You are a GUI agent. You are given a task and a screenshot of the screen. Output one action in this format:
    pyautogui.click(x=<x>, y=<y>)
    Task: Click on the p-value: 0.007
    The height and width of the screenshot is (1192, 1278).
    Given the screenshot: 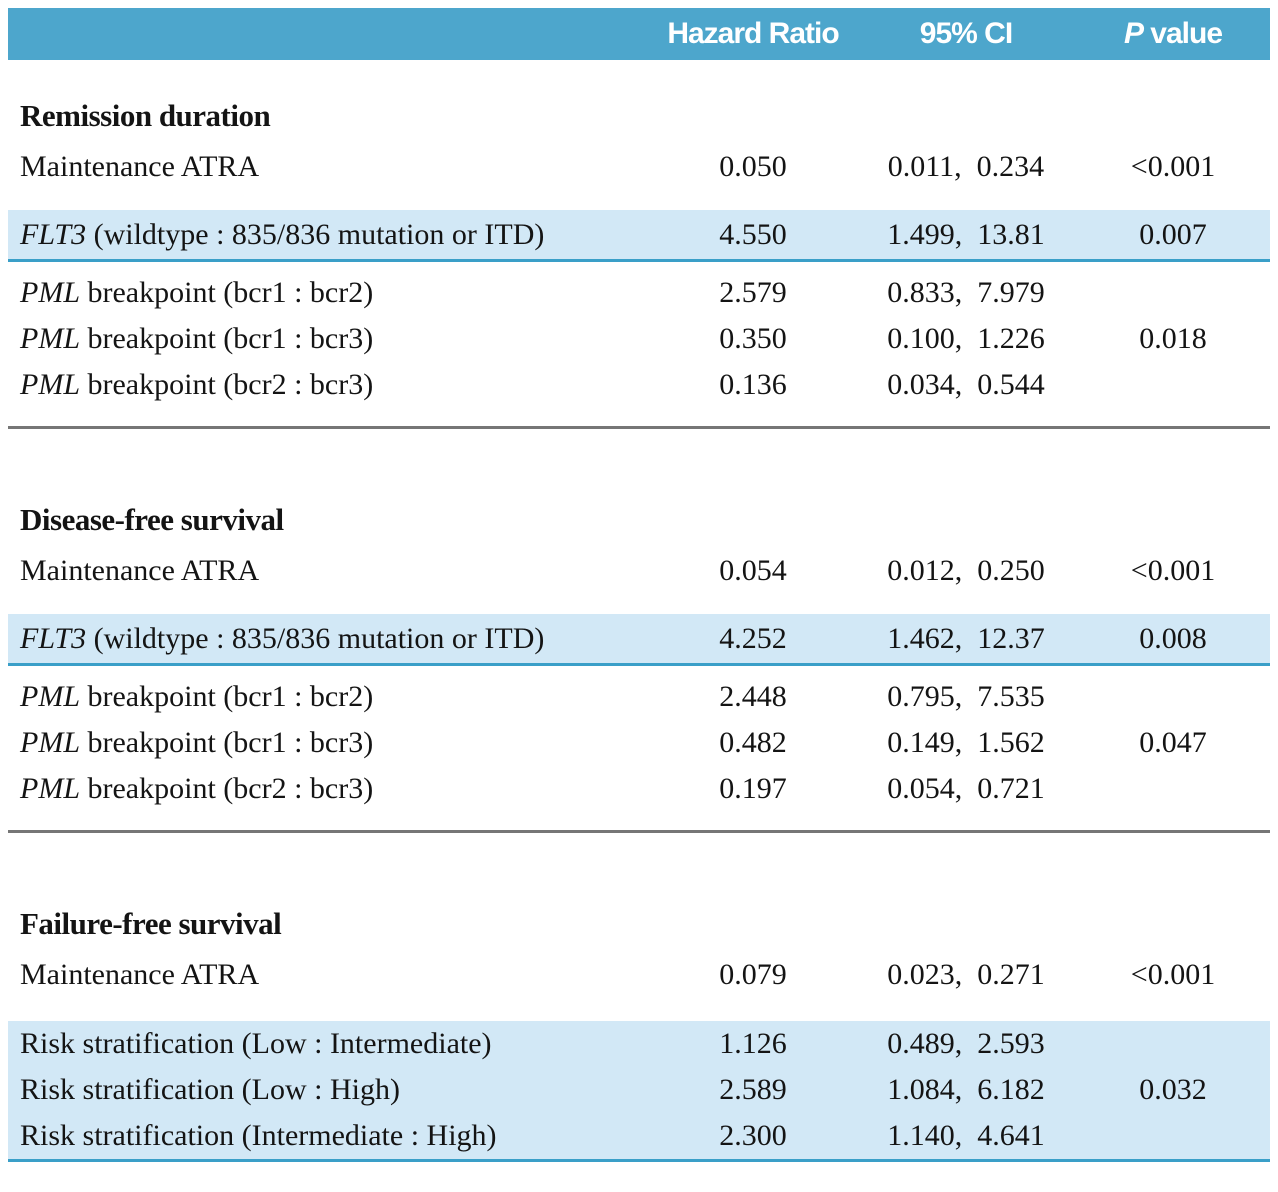 What is the action you would take?
    pyautogui.click(x=1173, y=234)
    